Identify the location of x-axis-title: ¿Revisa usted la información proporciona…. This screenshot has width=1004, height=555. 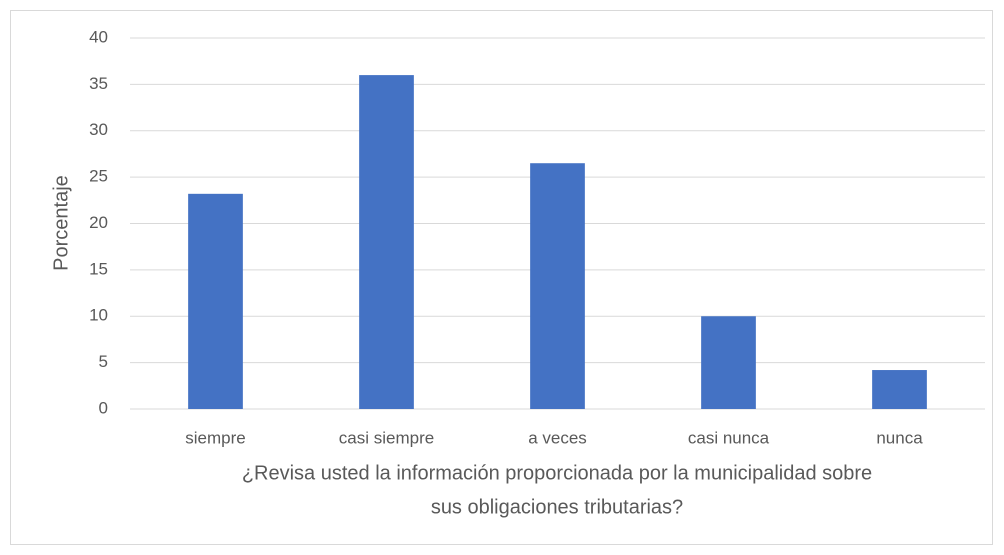
(557, 473).